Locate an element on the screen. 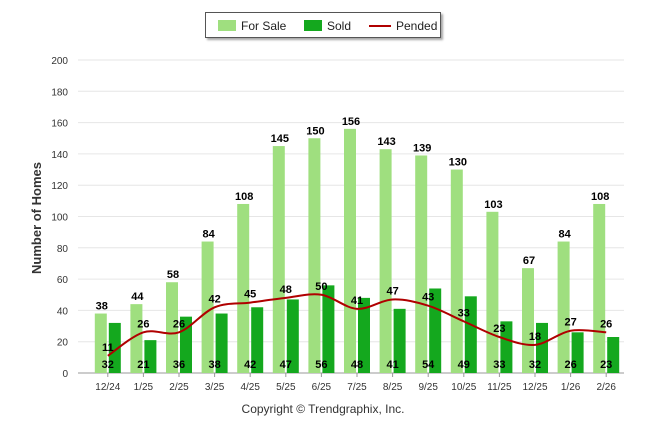 This screenshot has width=646, height=434. label-pended: 43 is located at coordinates (428, 298).